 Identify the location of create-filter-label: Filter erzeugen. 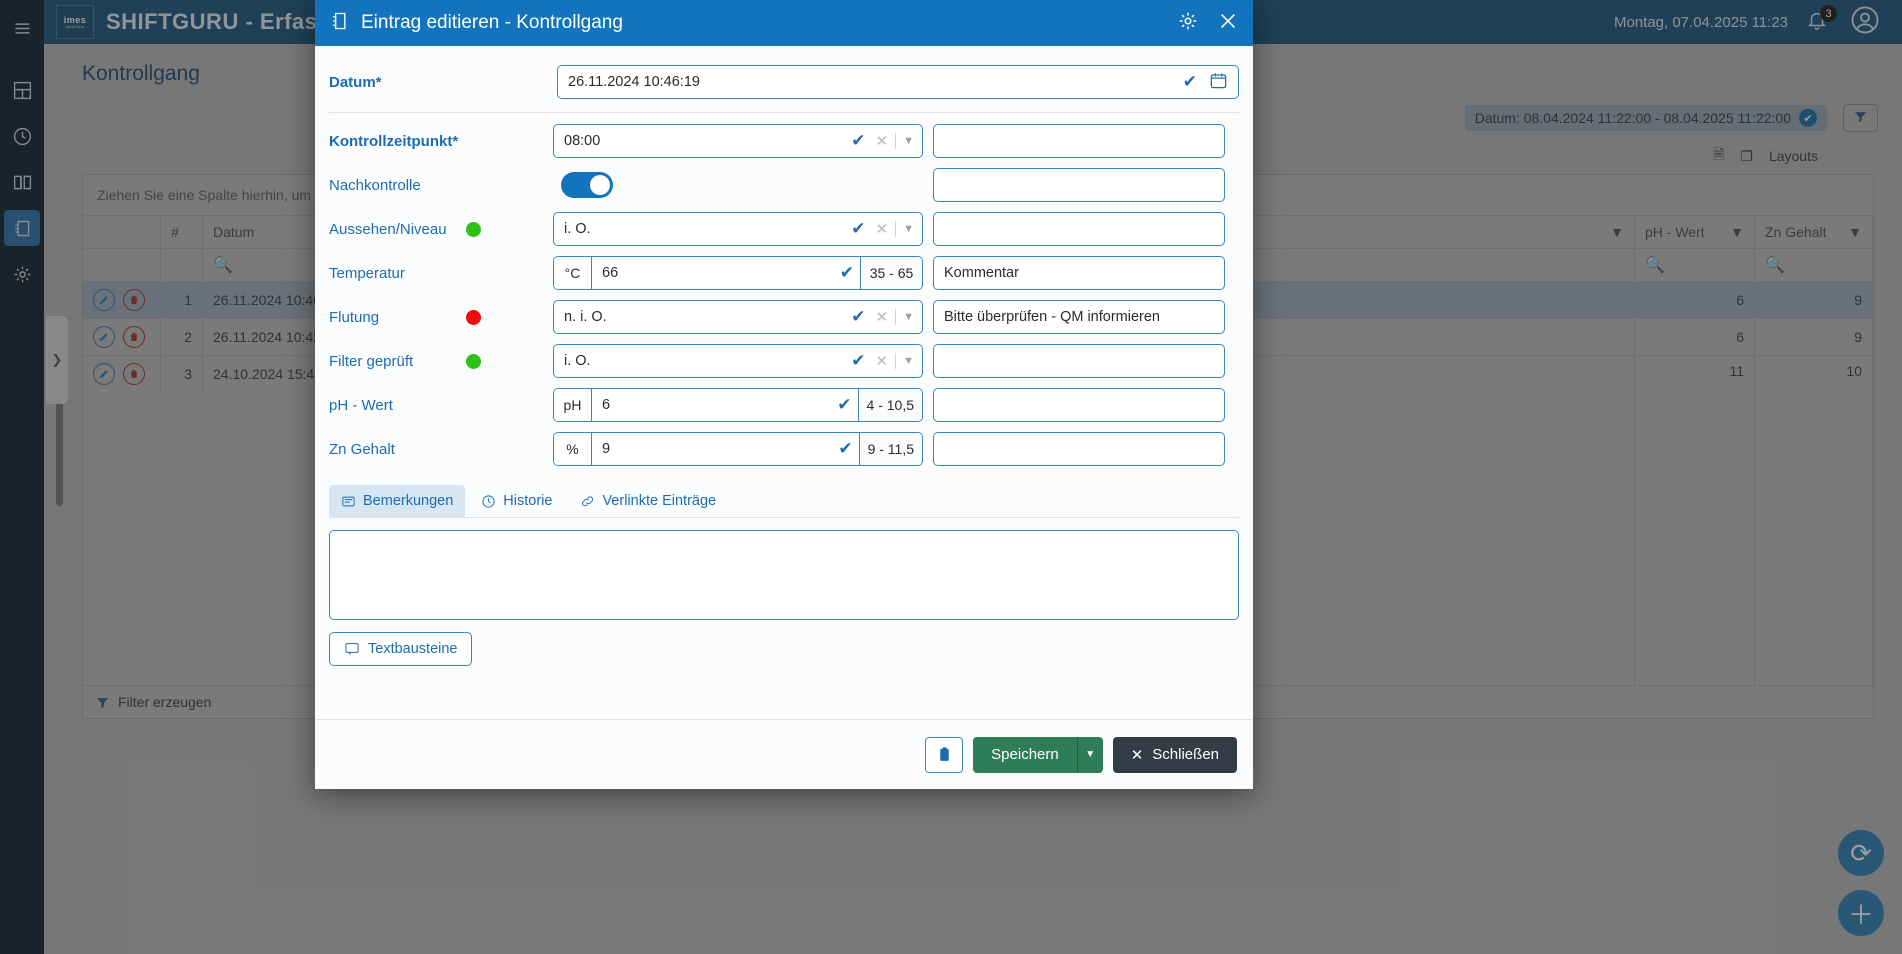
(165, 702).